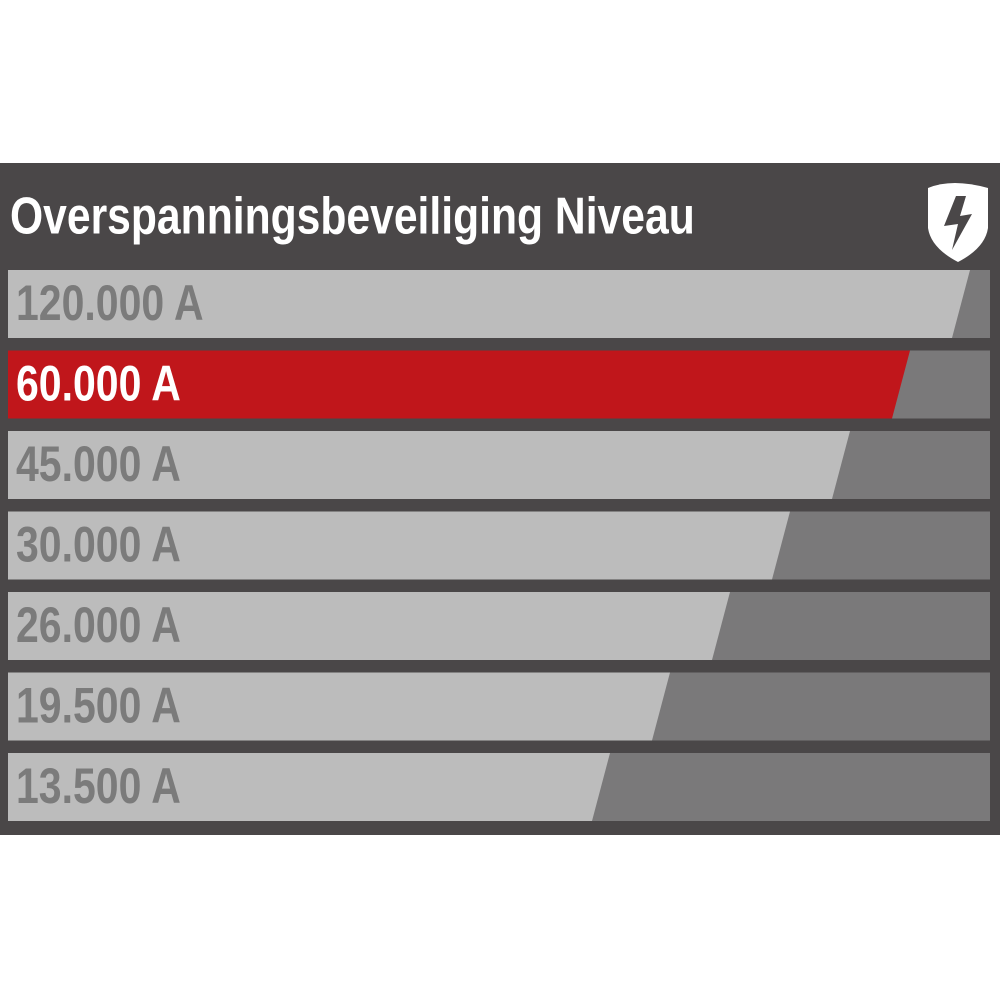 The width and height of the screenshot is (1000, 1000). Describe the element at coordinates (98, 786) in the screenshot. I see `level-label: 13.500 A` at that location.